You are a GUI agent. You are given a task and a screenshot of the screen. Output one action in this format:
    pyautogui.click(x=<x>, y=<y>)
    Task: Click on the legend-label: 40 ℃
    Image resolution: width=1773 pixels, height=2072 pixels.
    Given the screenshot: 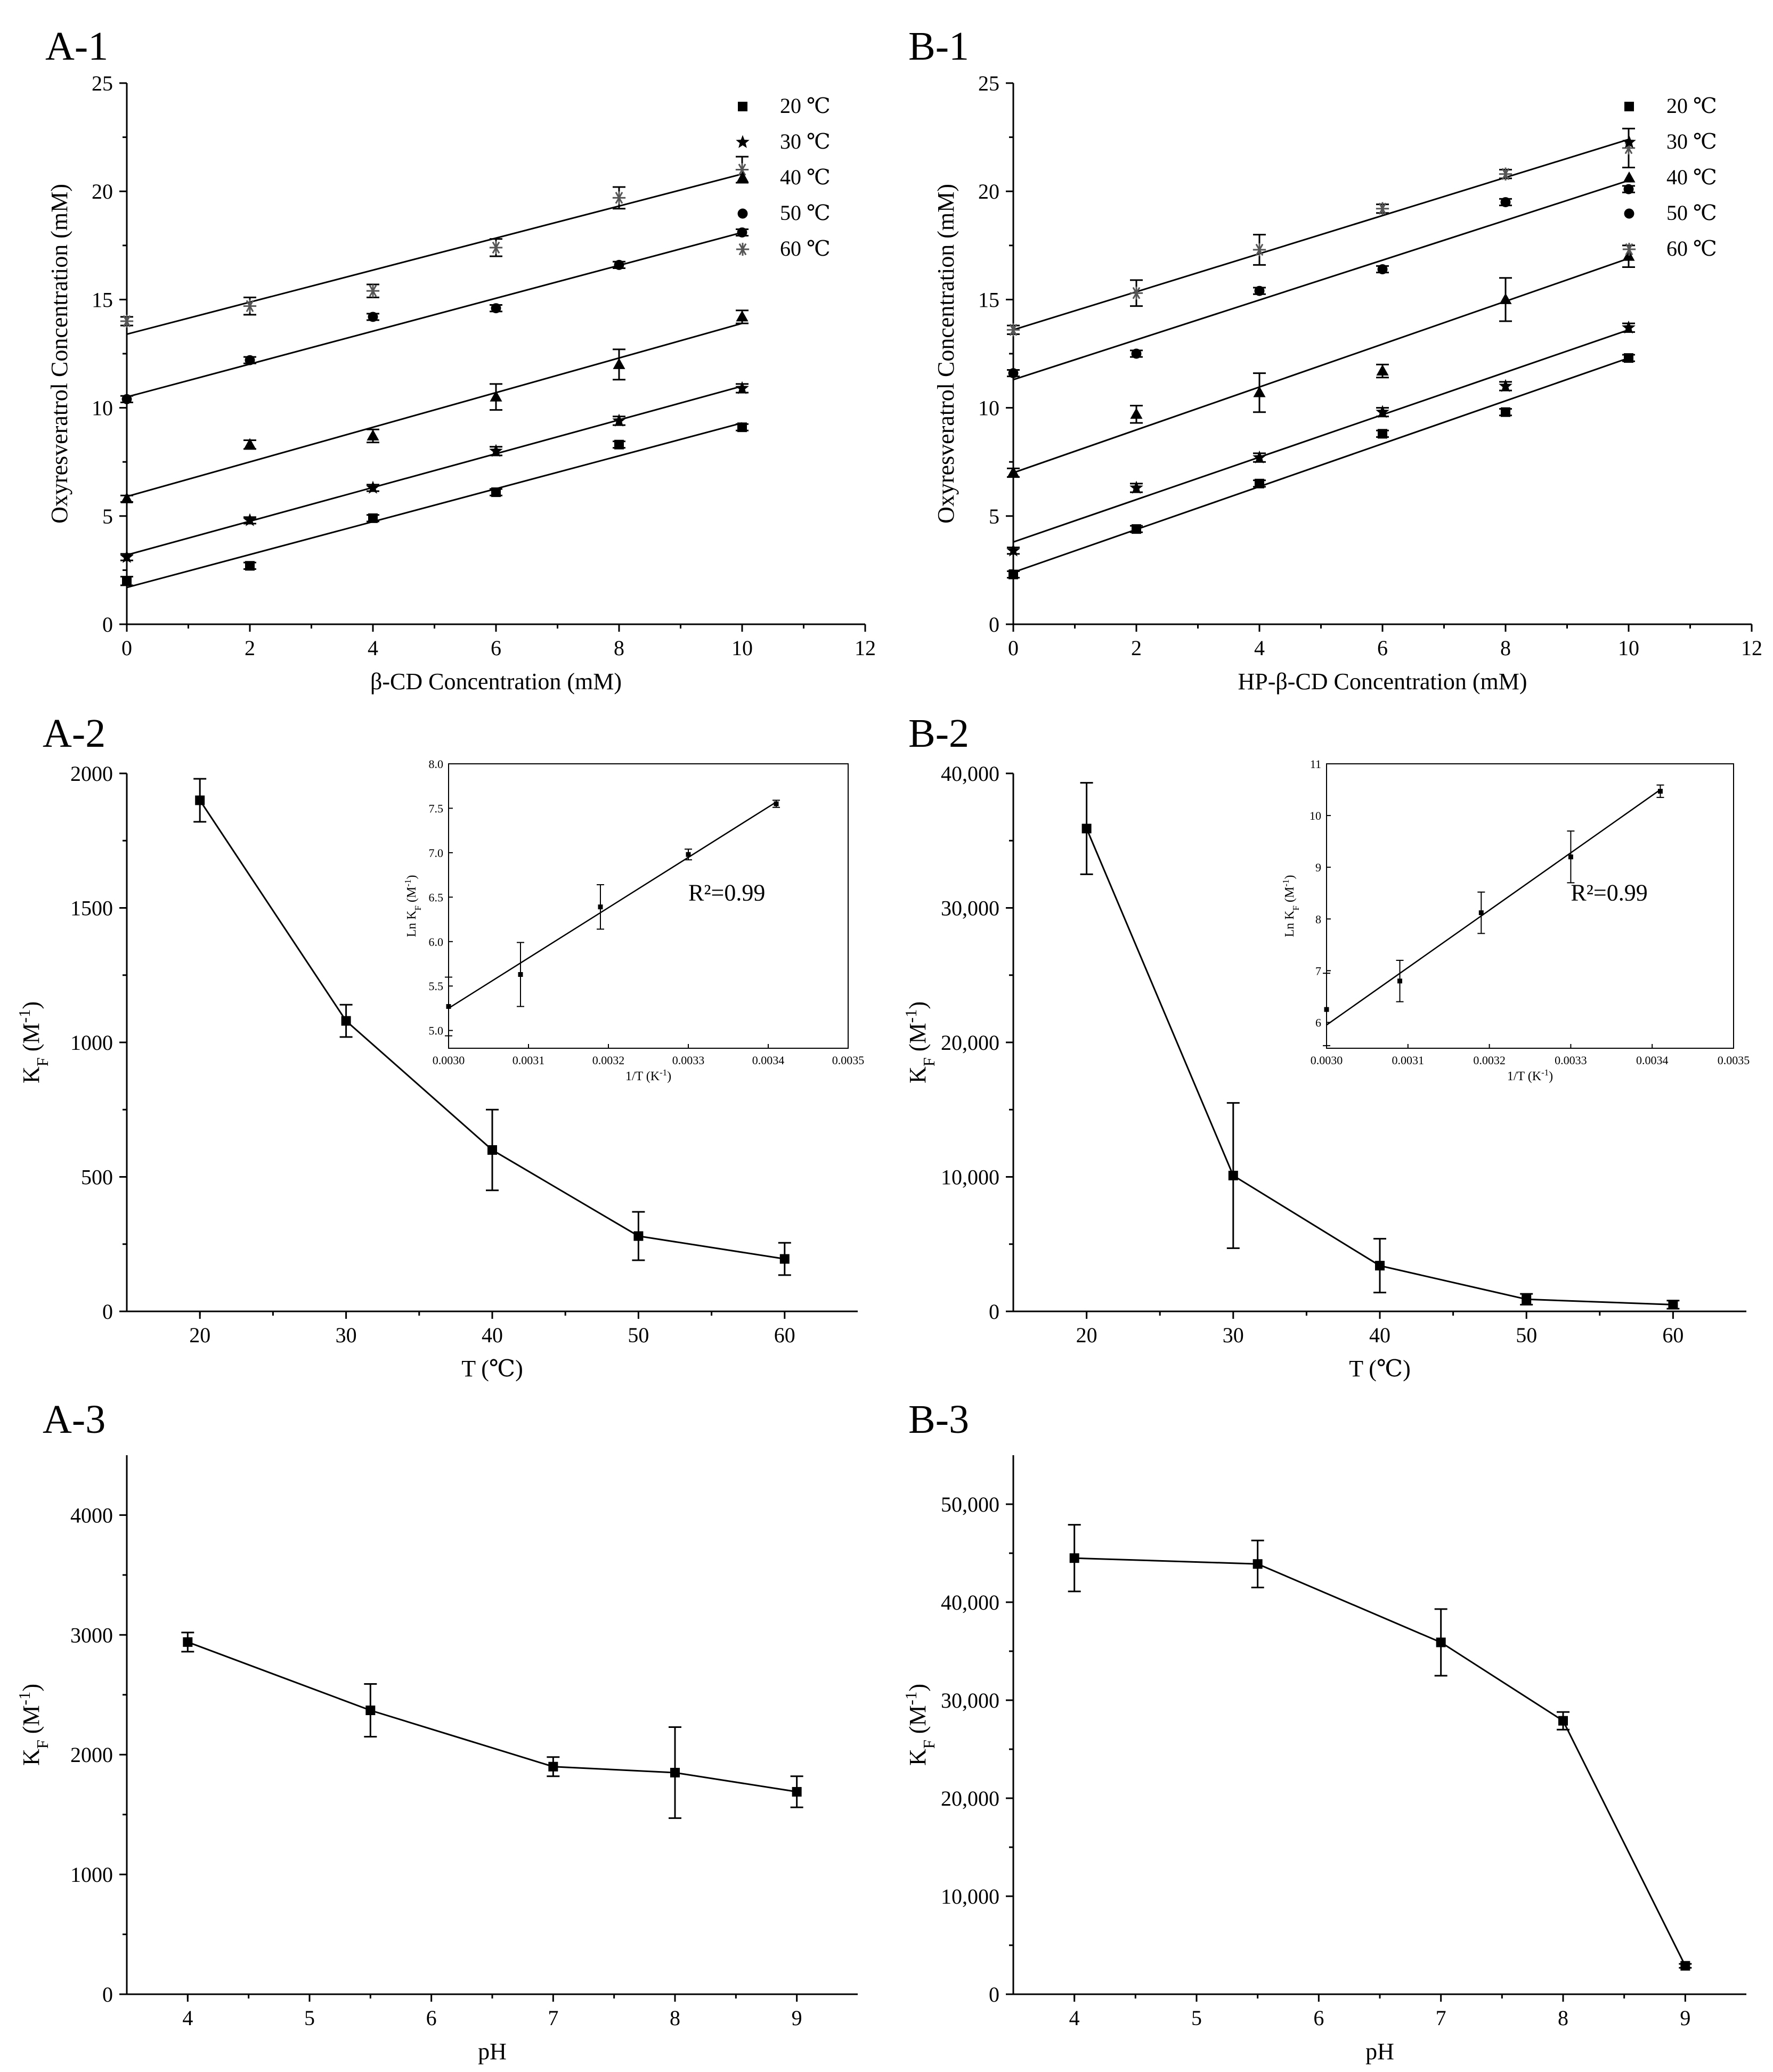 What is the action you would take?
    pyautogui.click(x=805, y=177)
    